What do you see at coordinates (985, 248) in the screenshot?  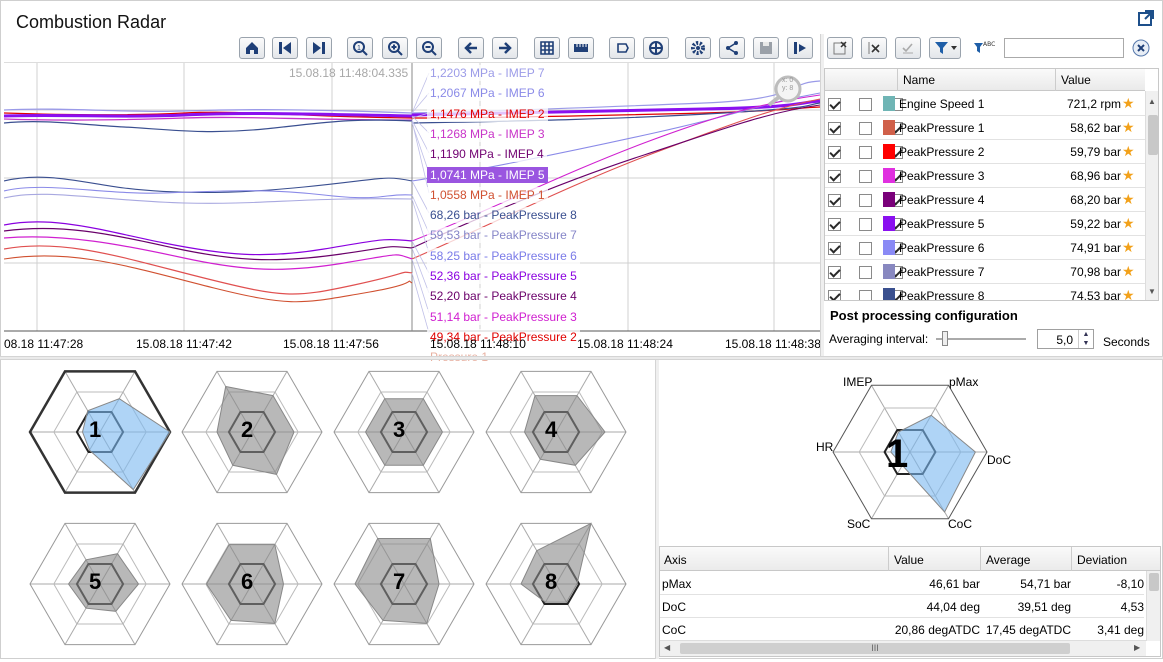 I see `channel-row: PeakPressure 6 74,91 bar ★` at bounding box center [985, 248].